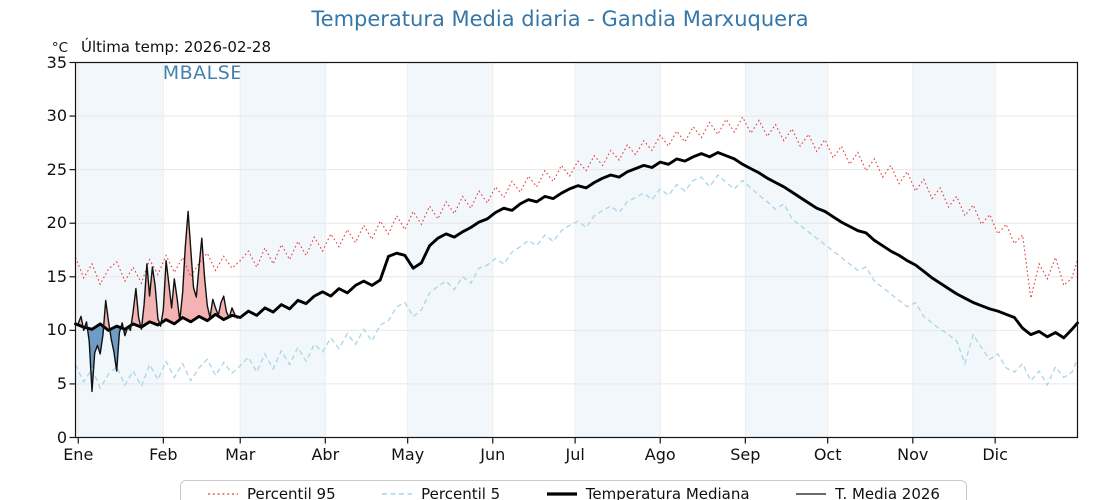 The image size is (1120, 500). What do you see at coordinates (913, 454) in the screenshot?
I see `x-tick-label-nov: Nov` at bounding box center [913, 454].